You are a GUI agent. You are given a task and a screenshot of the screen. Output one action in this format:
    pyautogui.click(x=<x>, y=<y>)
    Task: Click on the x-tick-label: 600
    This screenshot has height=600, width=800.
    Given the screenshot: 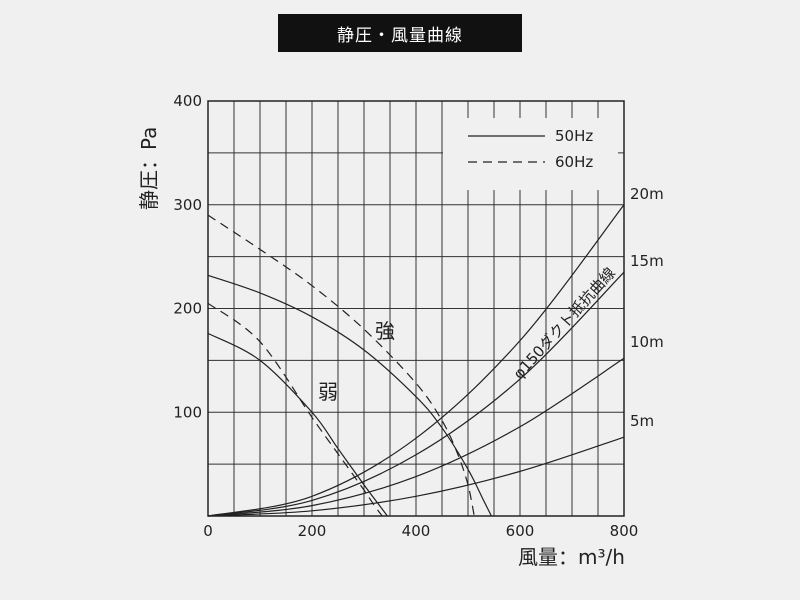 What is the action you would take?
    pyautogui.click(x=520, y=531)
    